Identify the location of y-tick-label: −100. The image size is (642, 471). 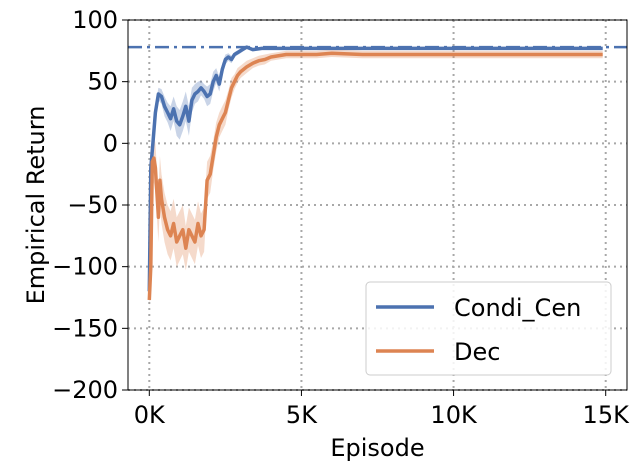
(85, 267).